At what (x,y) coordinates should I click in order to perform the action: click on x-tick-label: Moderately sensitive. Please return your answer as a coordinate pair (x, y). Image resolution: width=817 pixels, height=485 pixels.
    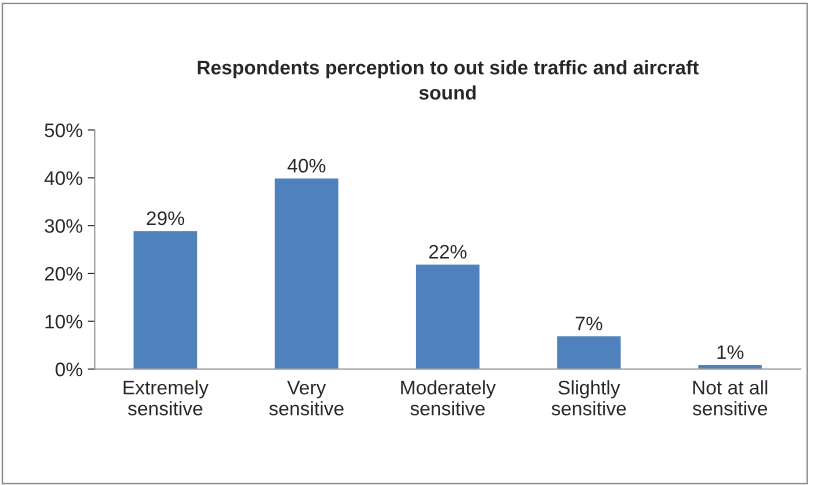
    Looking at the image, I should click on (448, 398).